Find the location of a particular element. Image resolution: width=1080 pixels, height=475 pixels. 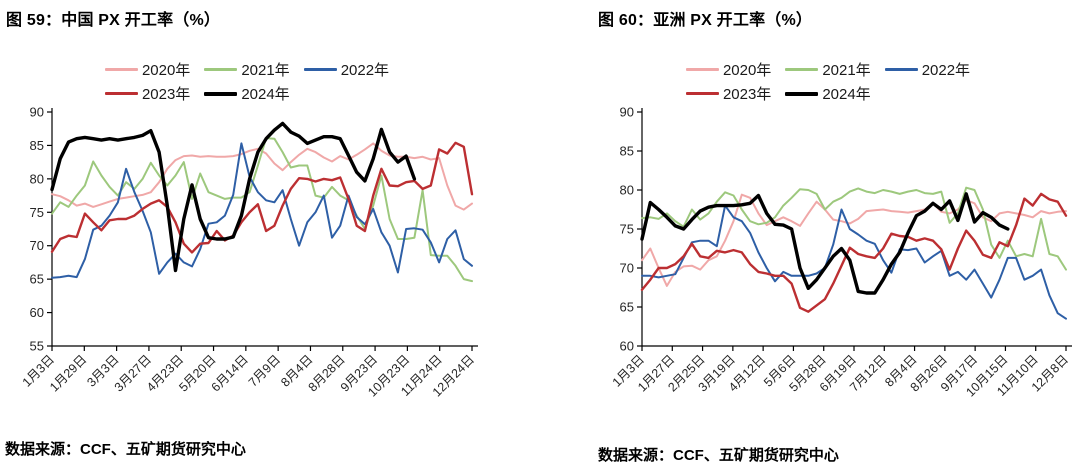

figure-title-asia: 图 60：亚洲 PX 开工率（%） is located at coordinates (705, 20).